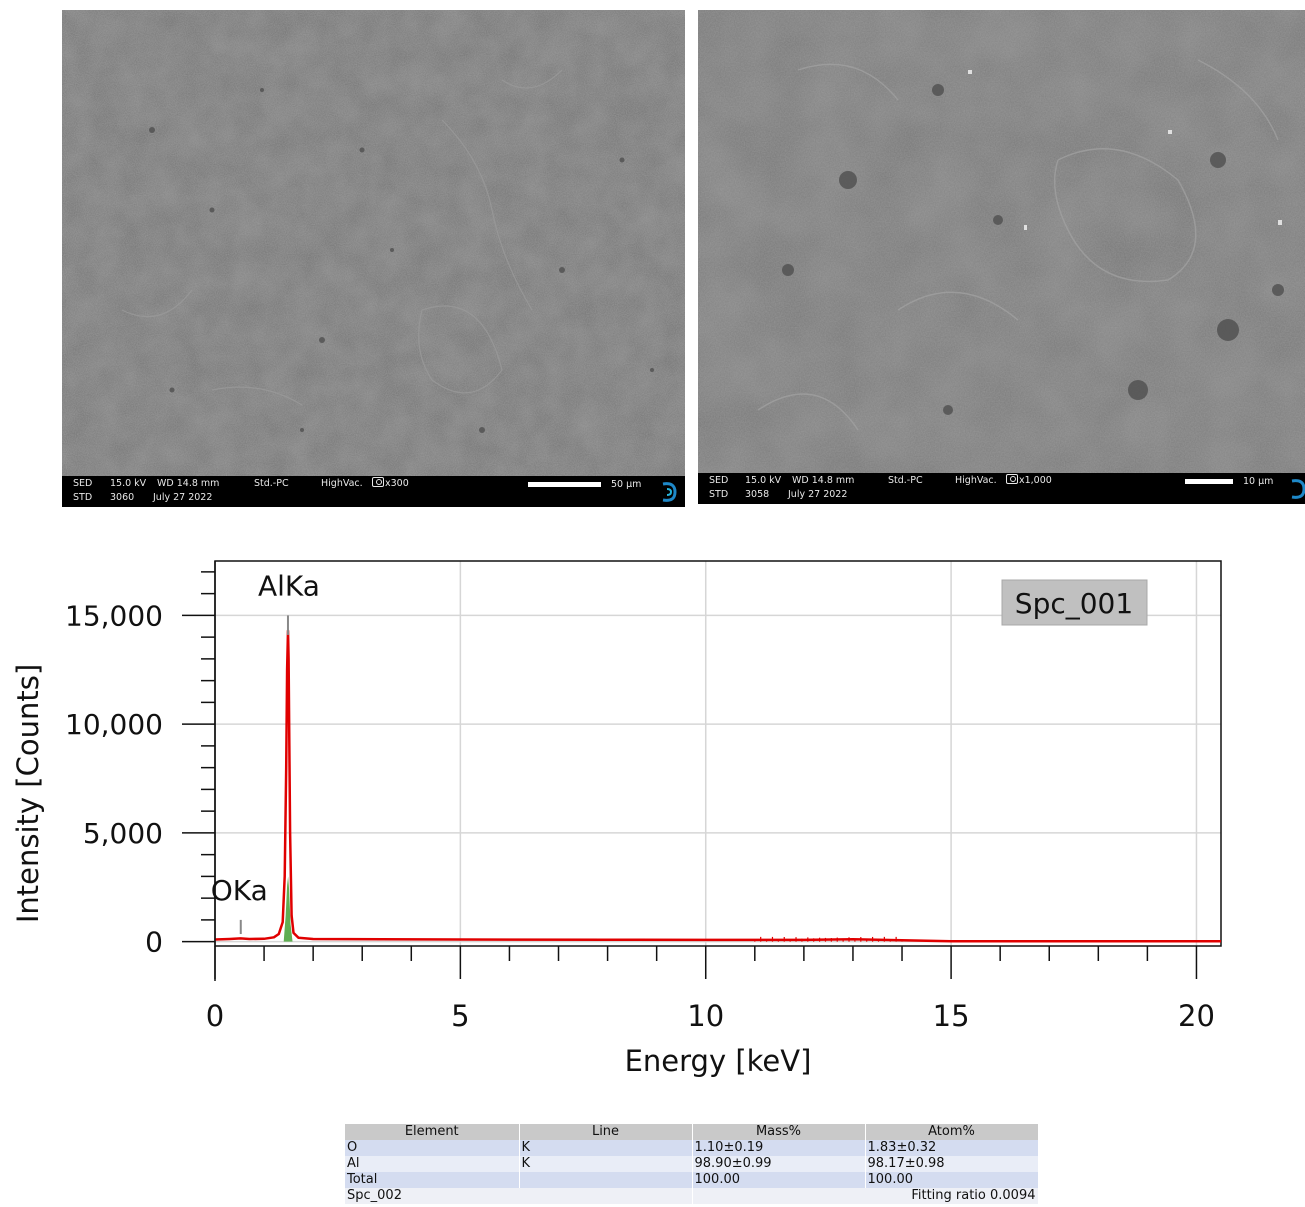  What do you see at coordinates (951, 1016) in the screenshot?
I see `x-tick-label: 15` at bounding box center [951, 1016].